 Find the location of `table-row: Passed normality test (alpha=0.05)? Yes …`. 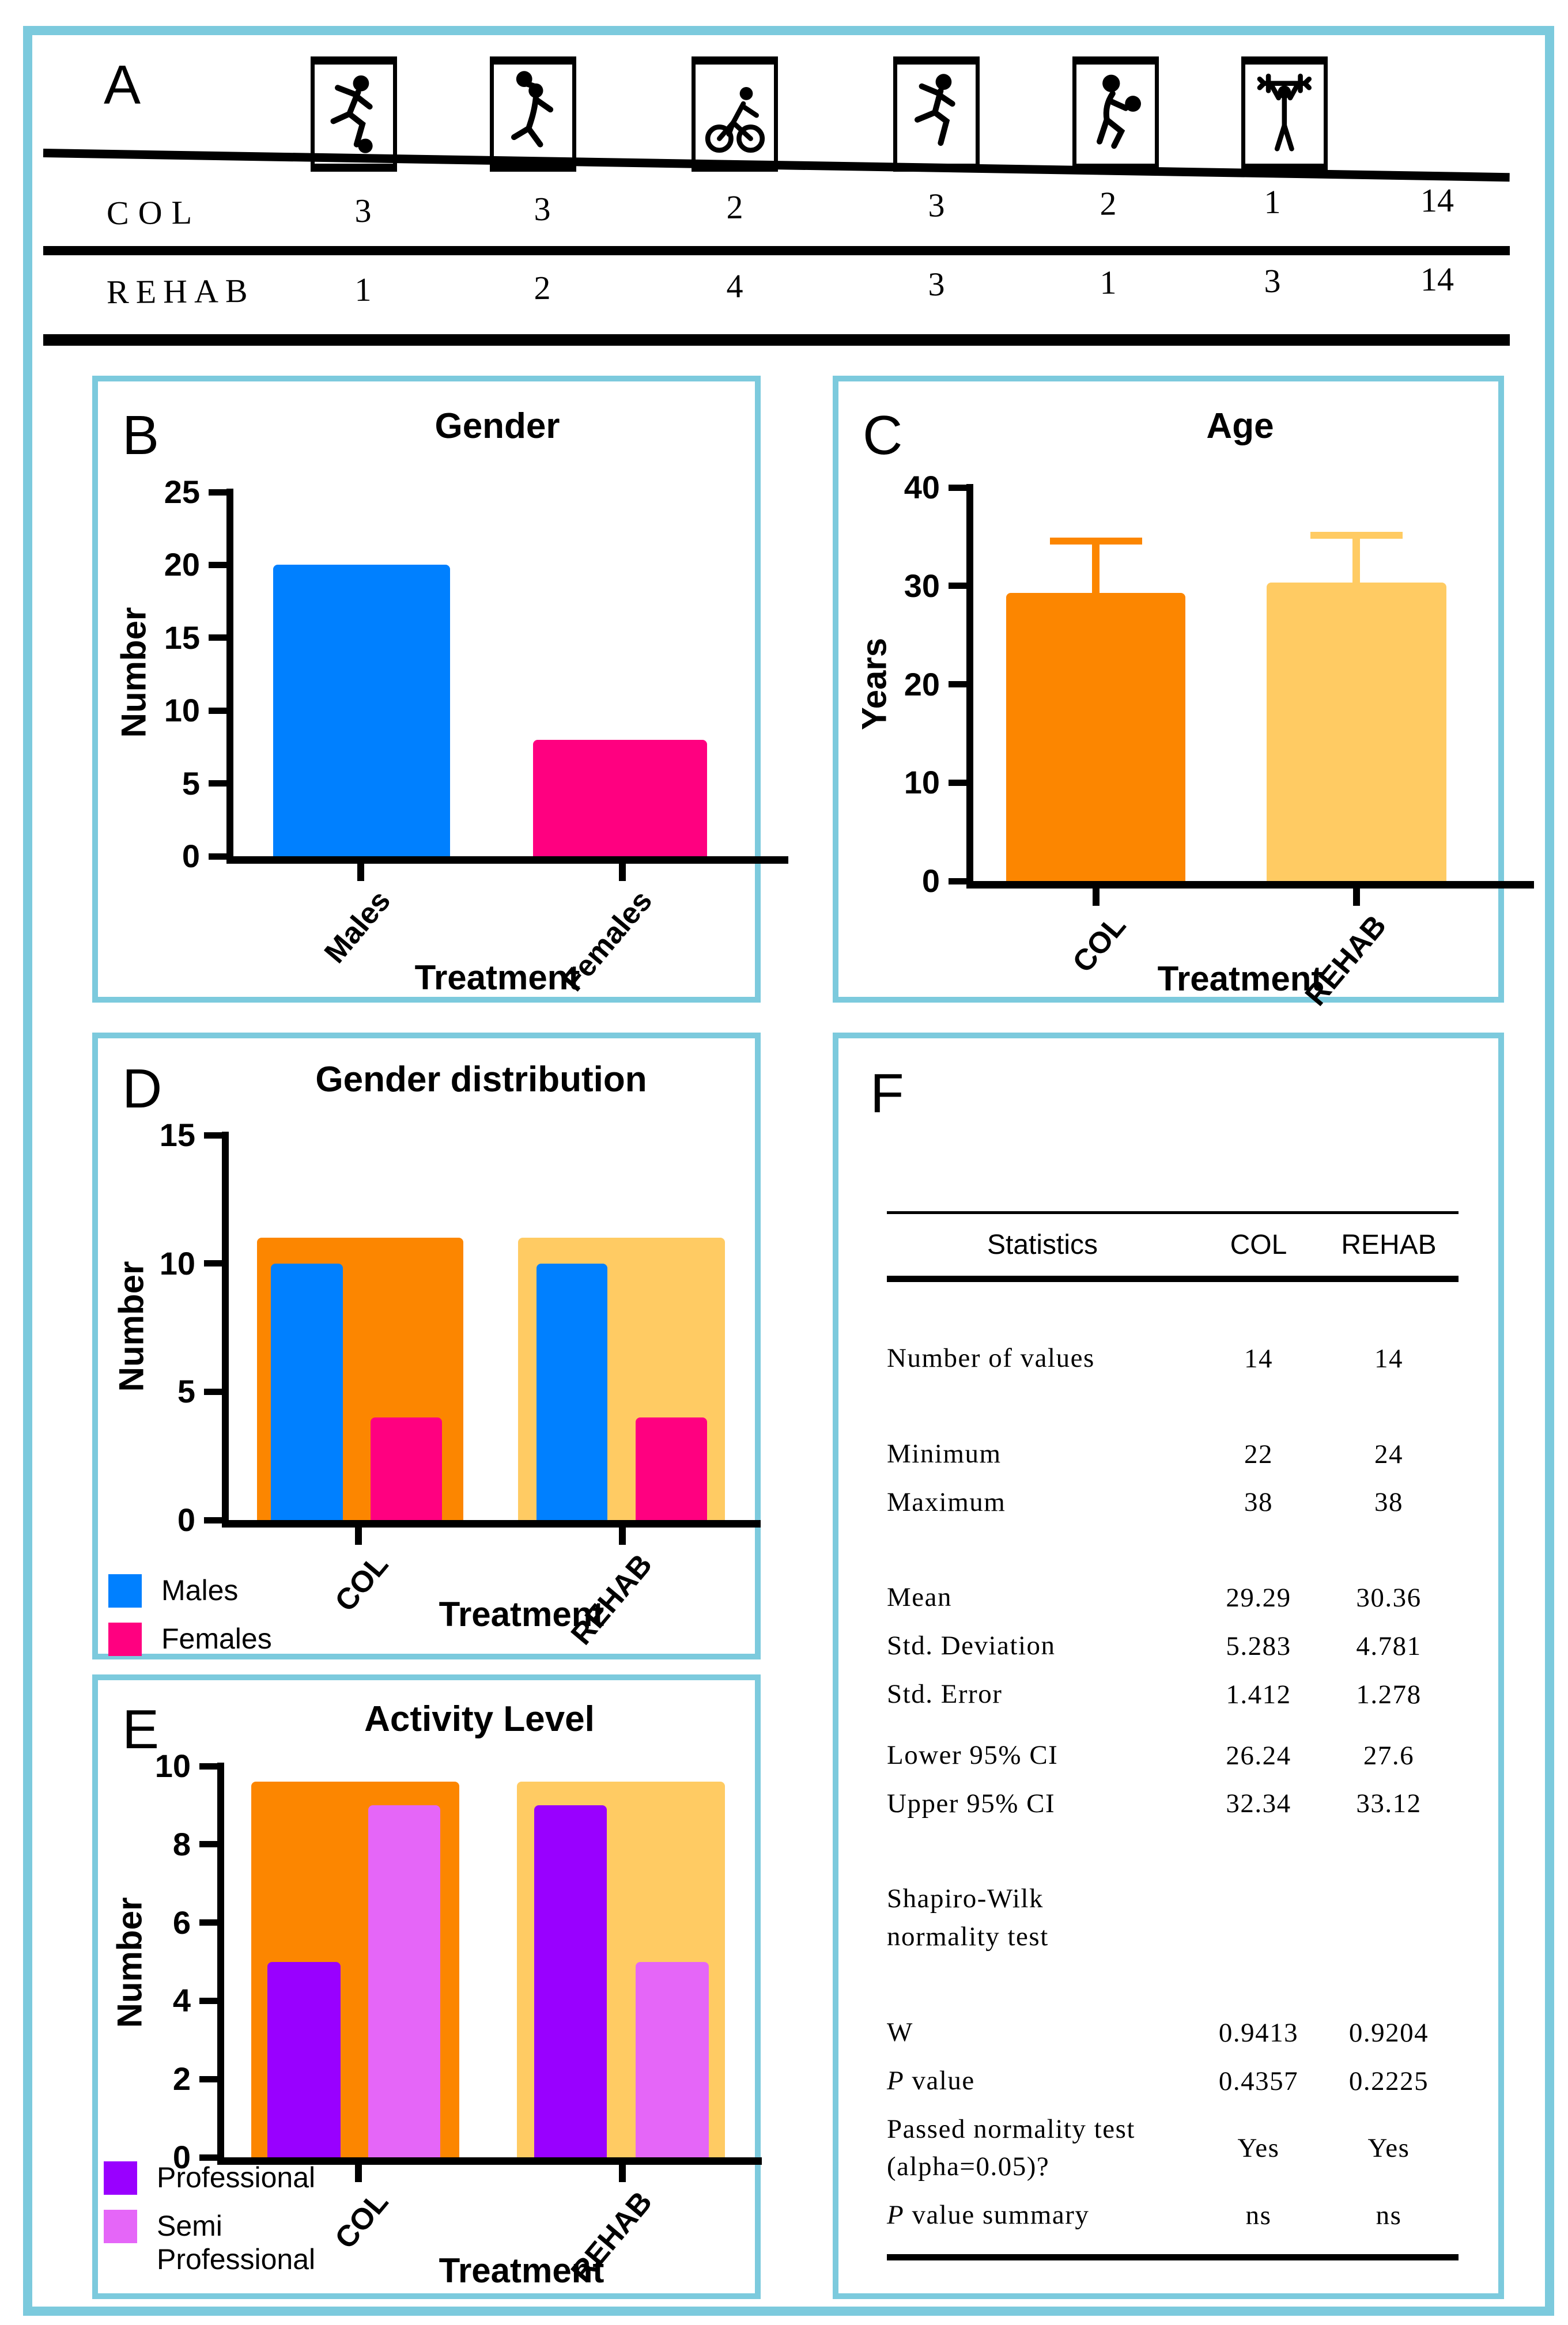

table-row: Passed normality test (alpha=0.05)? Yes … is located at coordinates (1173, 2149).